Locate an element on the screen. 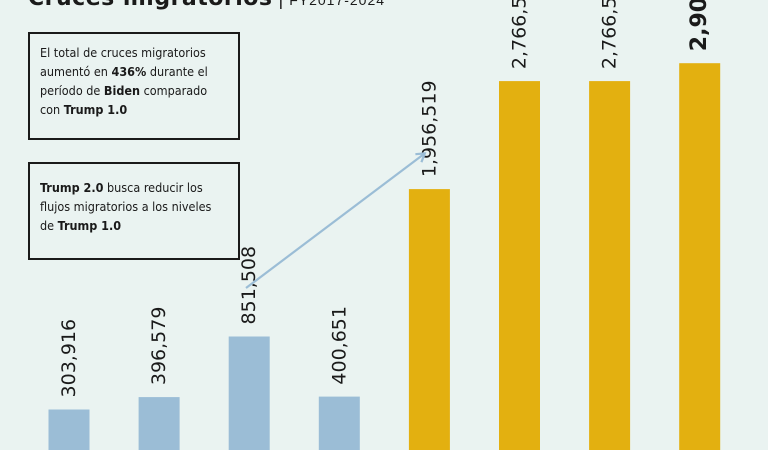  chart-title: Cruces migratorios is located at coordinates (150, 5).